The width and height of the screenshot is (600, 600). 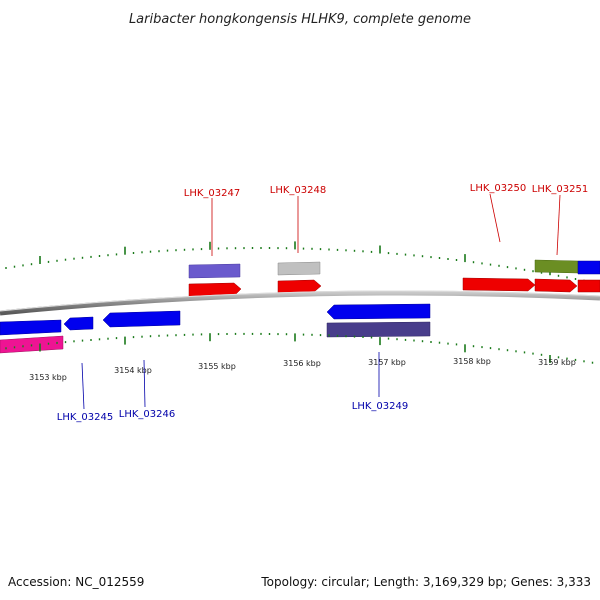 What do you see at coordinates (472, 361) in the screenshot?
I see `kbp-label: 3158 kbp` at bounding box center [472, 361].